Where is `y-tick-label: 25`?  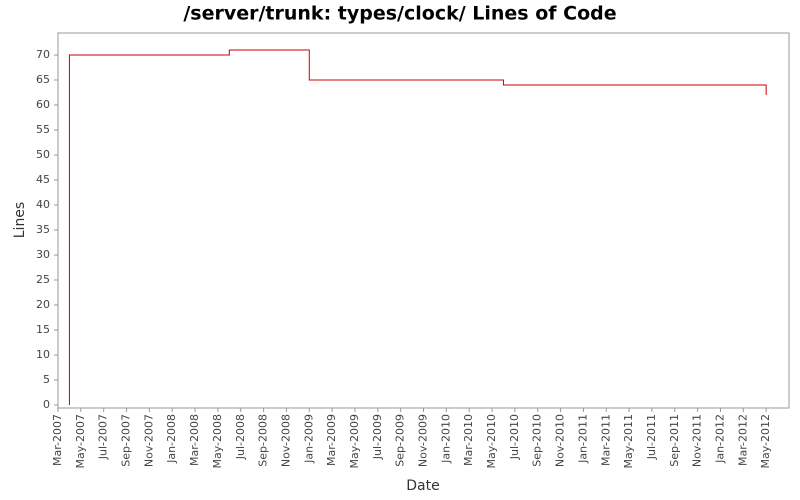
y-tick-label: 25 is located at coordinates (43, 279).